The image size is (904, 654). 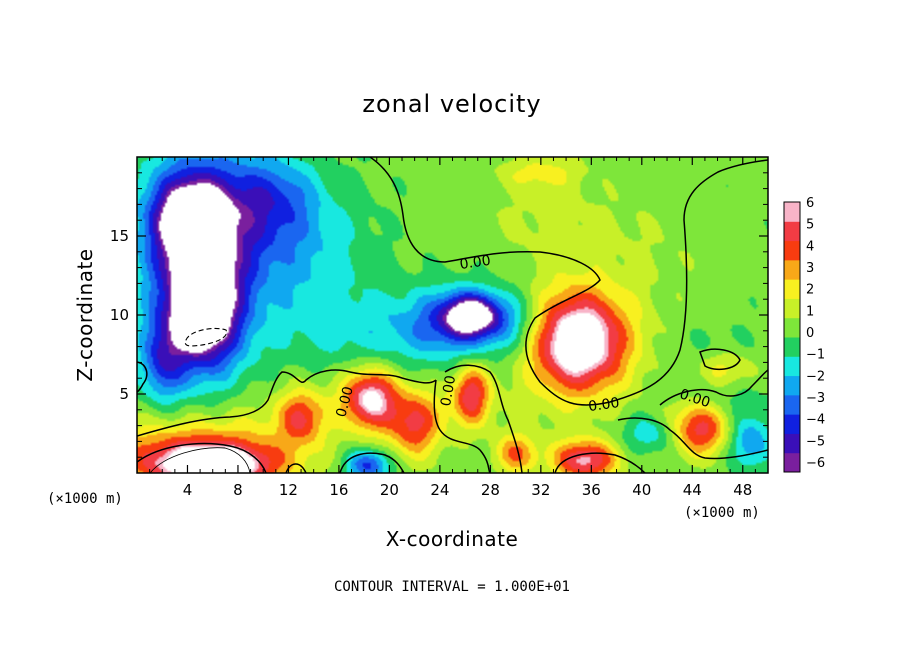 What do you see at coordinates (452, 539) in the screenshot?
I see `x-axis-label: X-coordinate` at bounding box center [452, 539].